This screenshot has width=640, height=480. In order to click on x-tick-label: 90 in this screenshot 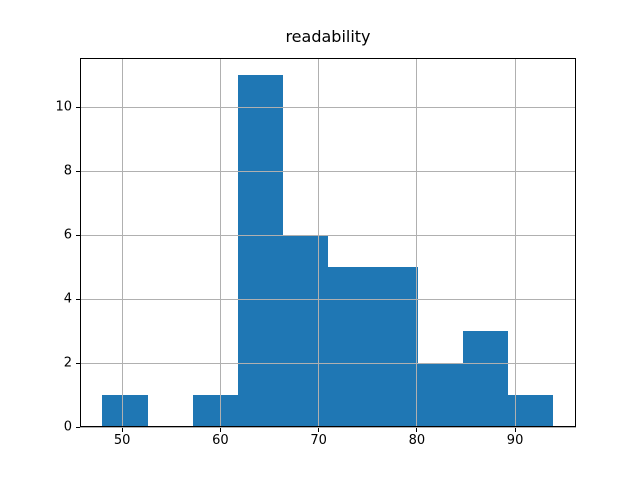, I will do `click(515, 440)`.